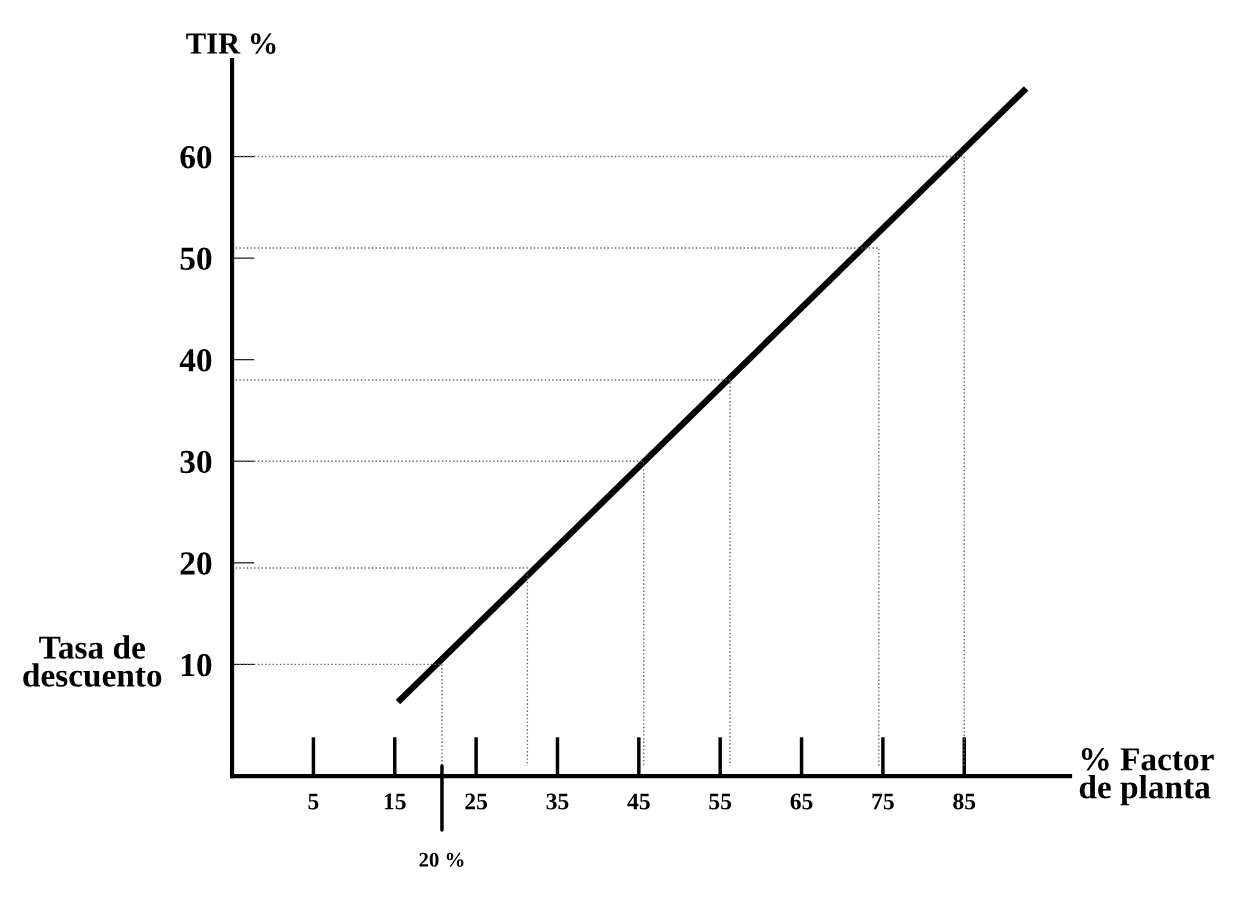  I want to click on y-tick-label: 40, so click(195, 360).